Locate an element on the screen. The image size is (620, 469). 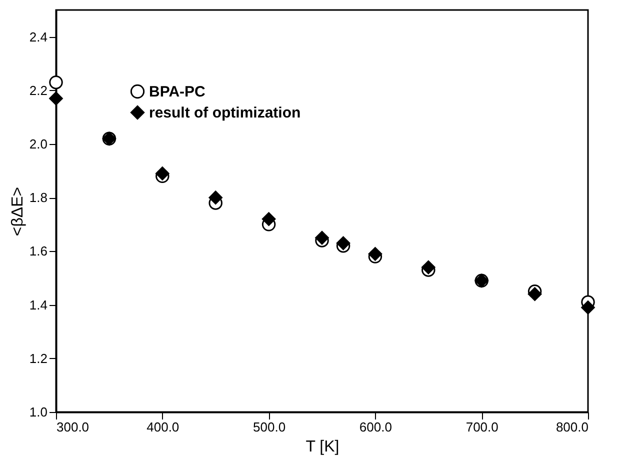
y-tick-label: 1.0 is located at coordinates (38, 412).